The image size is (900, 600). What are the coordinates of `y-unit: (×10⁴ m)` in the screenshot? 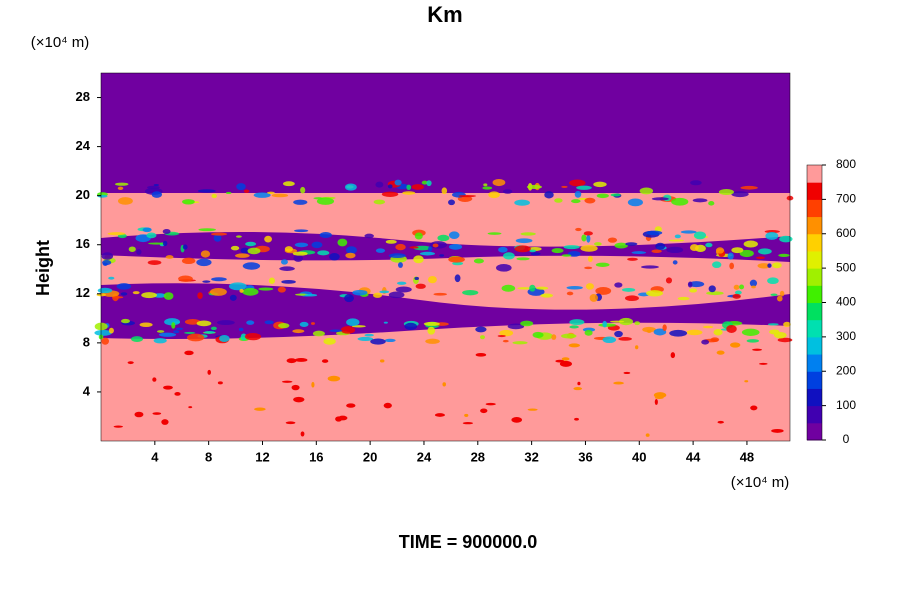 It's located at (60, 42).